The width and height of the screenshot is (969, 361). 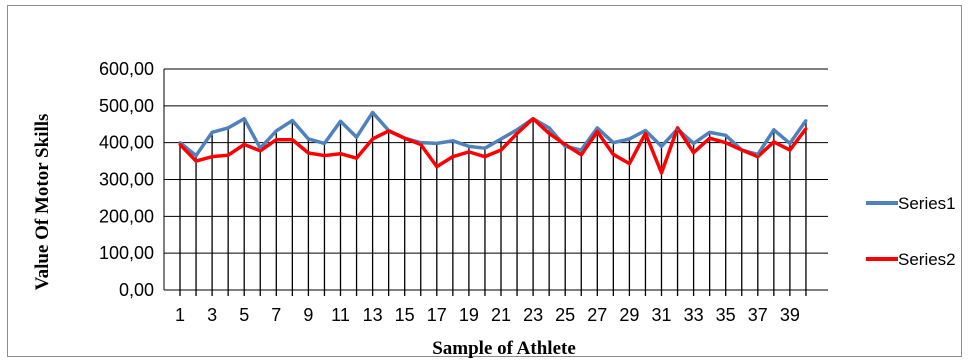 What do you see at coordinates (308, 315) in the screenshot?
I see `x-tick-label: 9` at bounding box center [308, 315].